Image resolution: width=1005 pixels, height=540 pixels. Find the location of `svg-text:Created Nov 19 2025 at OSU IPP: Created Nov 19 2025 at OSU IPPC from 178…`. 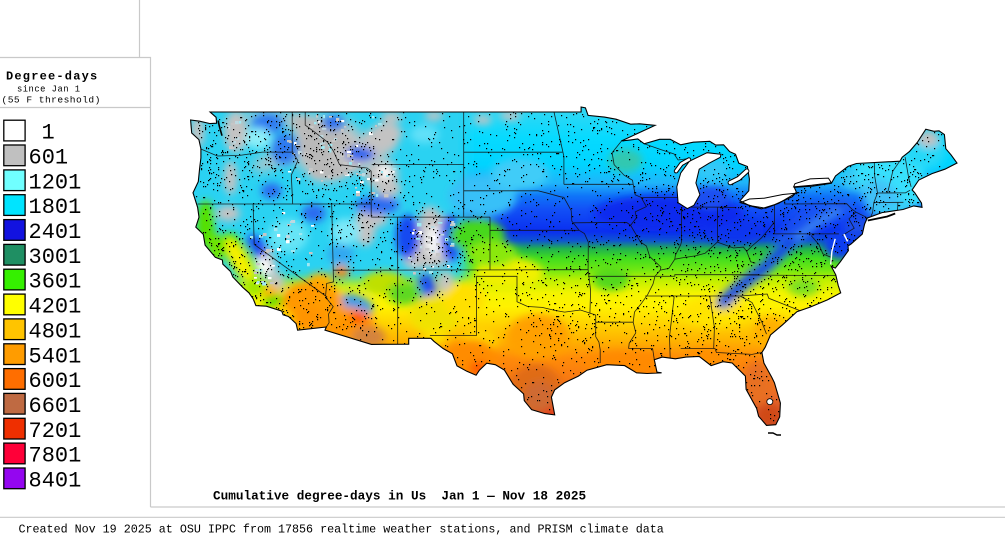

svg-text:Created Nov 19 2025 at OSU IPP: Created Nov 19 2025 at OSU IPPC from 178… is located at coordinates (341, 530).